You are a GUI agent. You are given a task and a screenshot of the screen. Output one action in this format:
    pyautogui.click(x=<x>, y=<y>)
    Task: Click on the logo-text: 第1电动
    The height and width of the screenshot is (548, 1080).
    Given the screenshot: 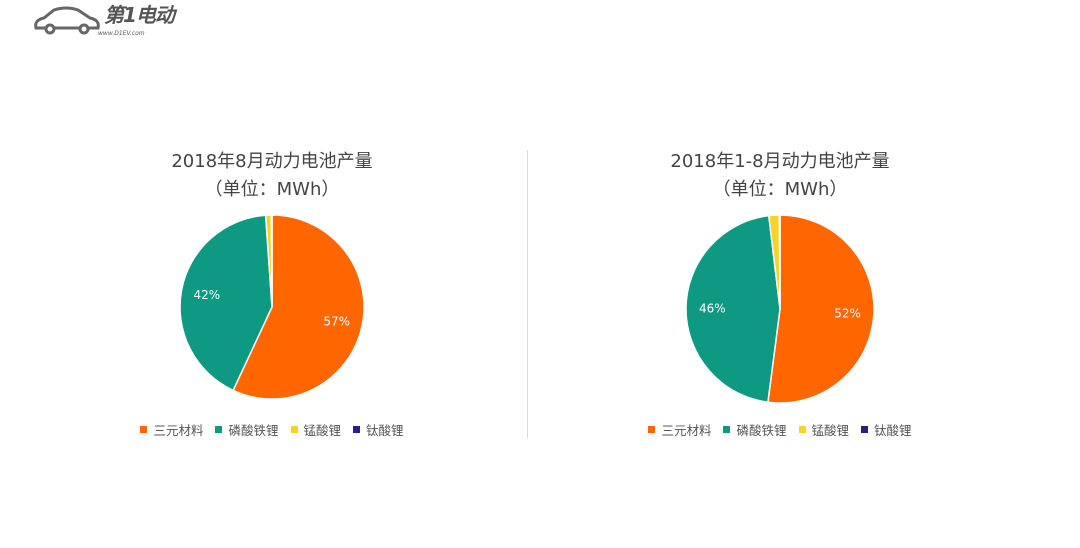 What is the action you would take?
    pyautogui.click(x=139, y=15)
    